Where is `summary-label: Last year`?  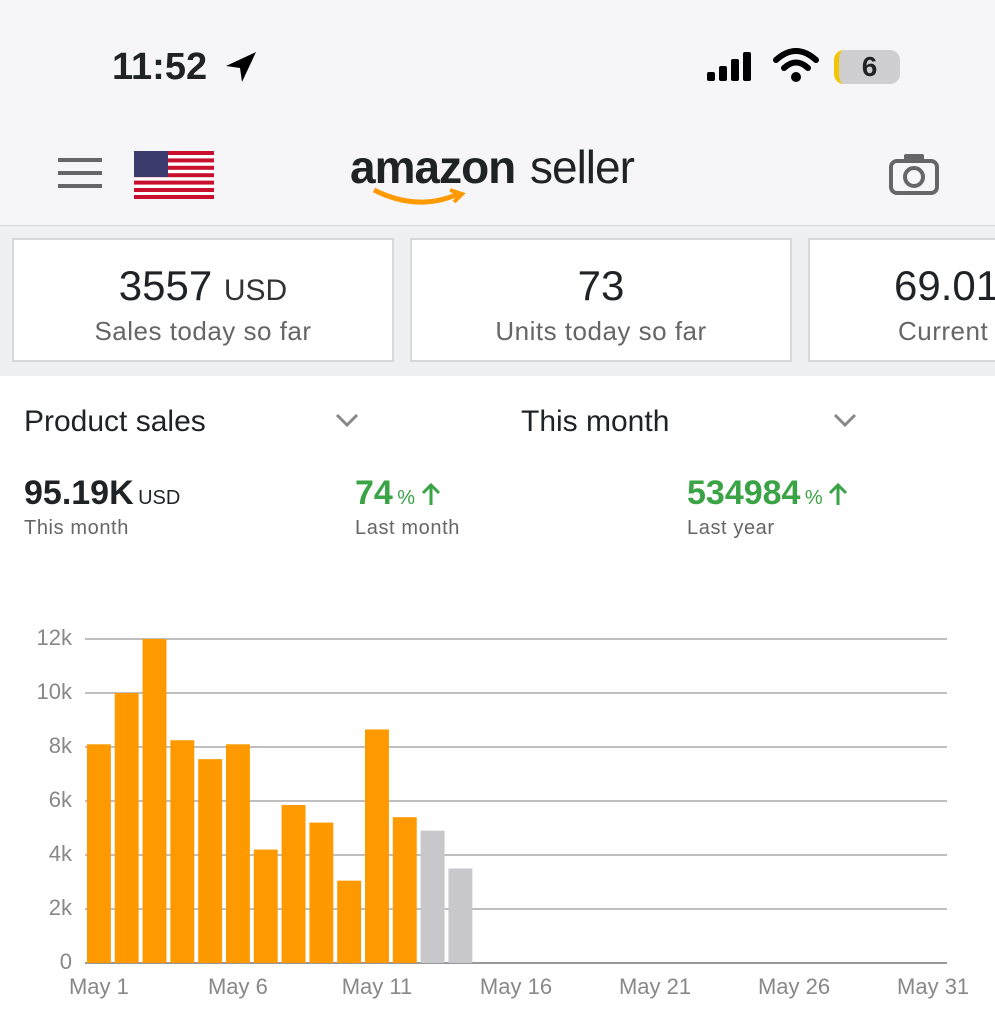 summary-label: Last year is located at coordinates (731, 528).